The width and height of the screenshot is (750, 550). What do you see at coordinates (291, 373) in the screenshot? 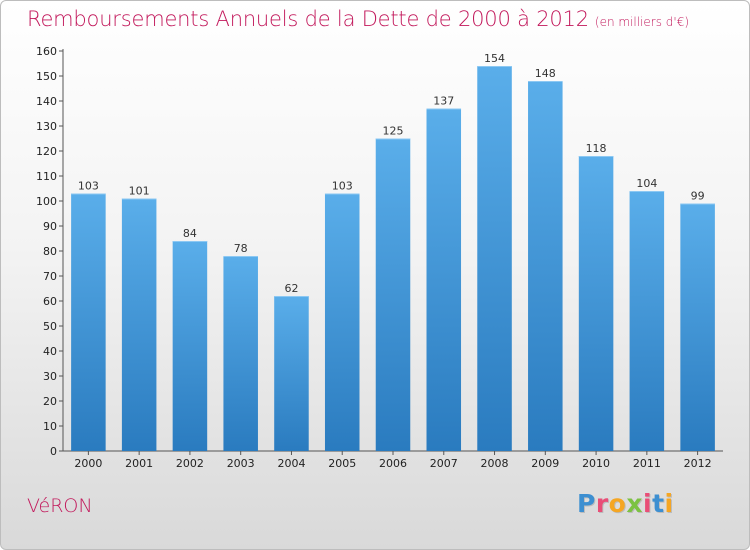
I see `bar-2004` at bounding box center [291, 373].